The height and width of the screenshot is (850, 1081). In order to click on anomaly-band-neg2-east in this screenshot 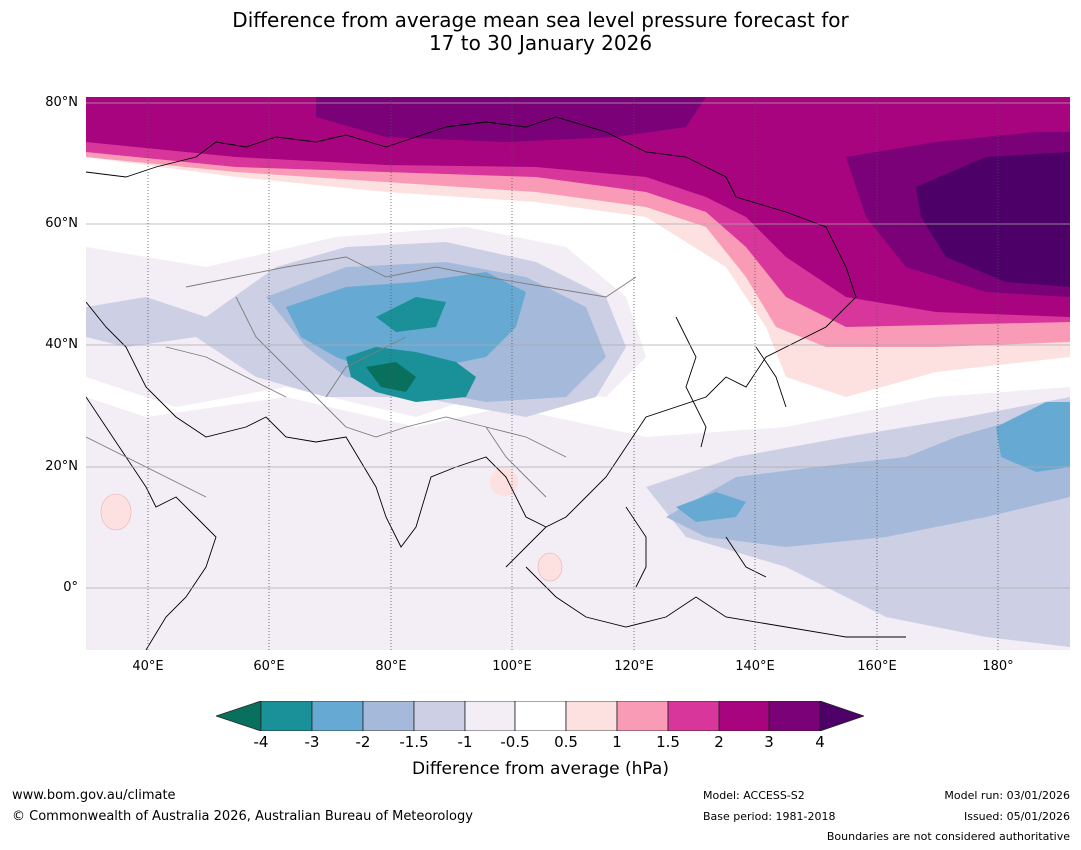, I will do `click(1033, 437)`.